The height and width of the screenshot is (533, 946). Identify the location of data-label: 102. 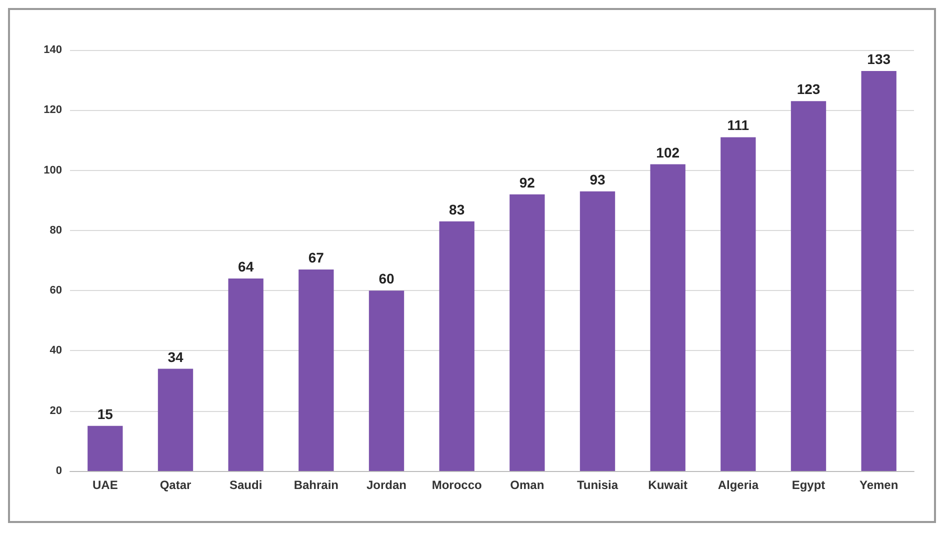
(668, 152).